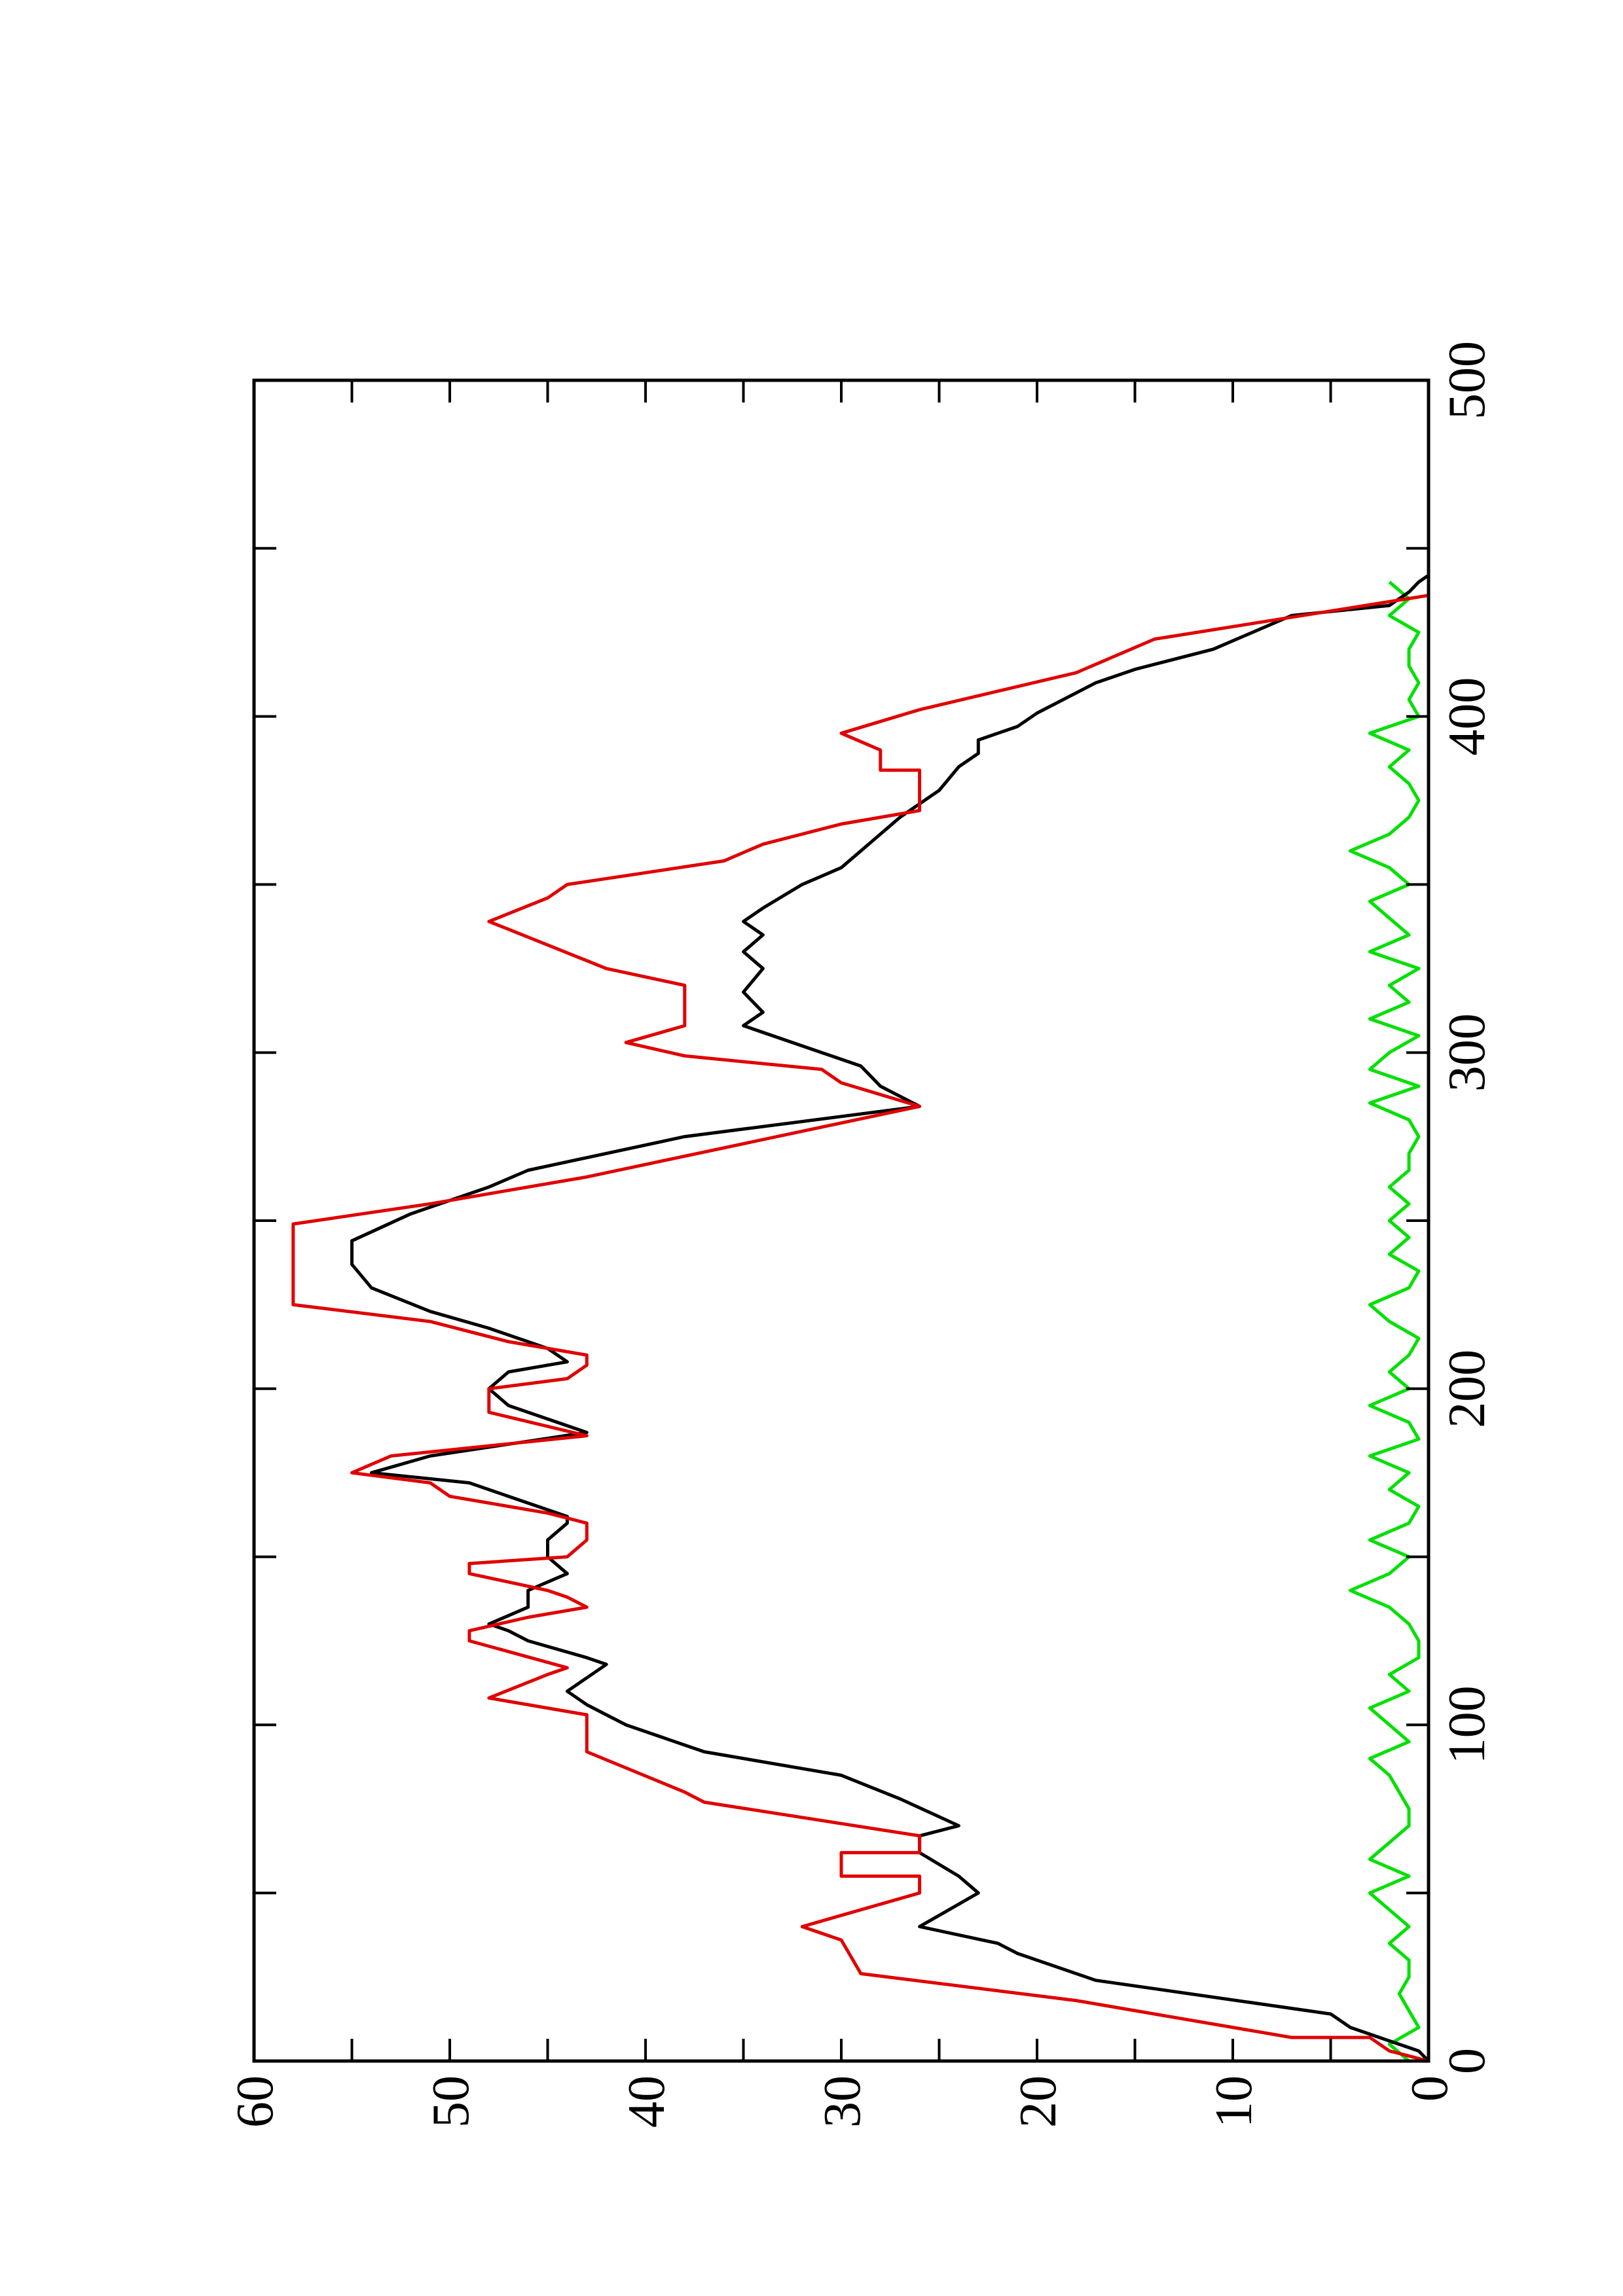 The image size is (1623, 2296). I want to click on y-tick-label: 0, so click(1430, 2088).